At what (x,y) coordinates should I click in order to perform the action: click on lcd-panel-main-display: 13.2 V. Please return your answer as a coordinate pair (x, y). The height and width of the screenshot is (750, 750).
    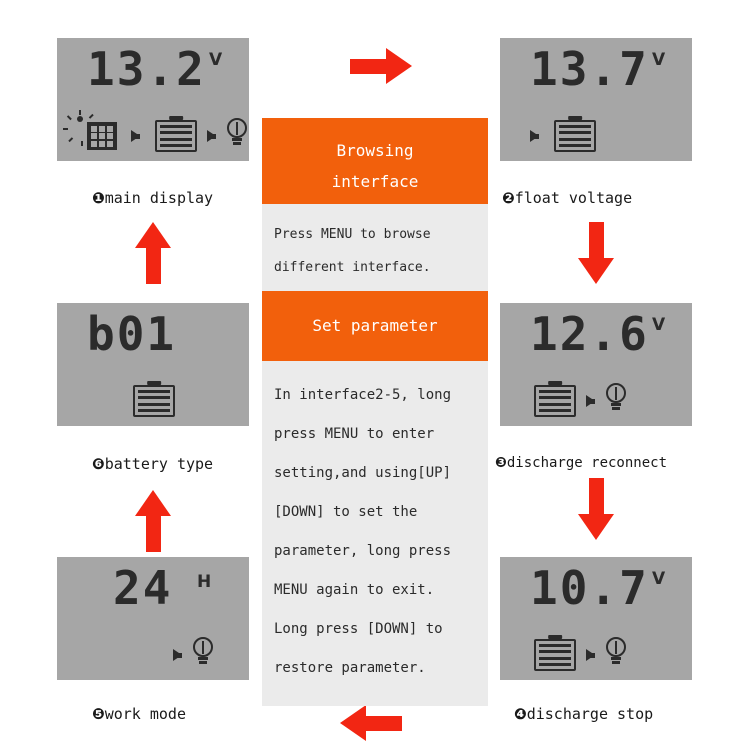
    Looking at the image, I should click on (153, 99).